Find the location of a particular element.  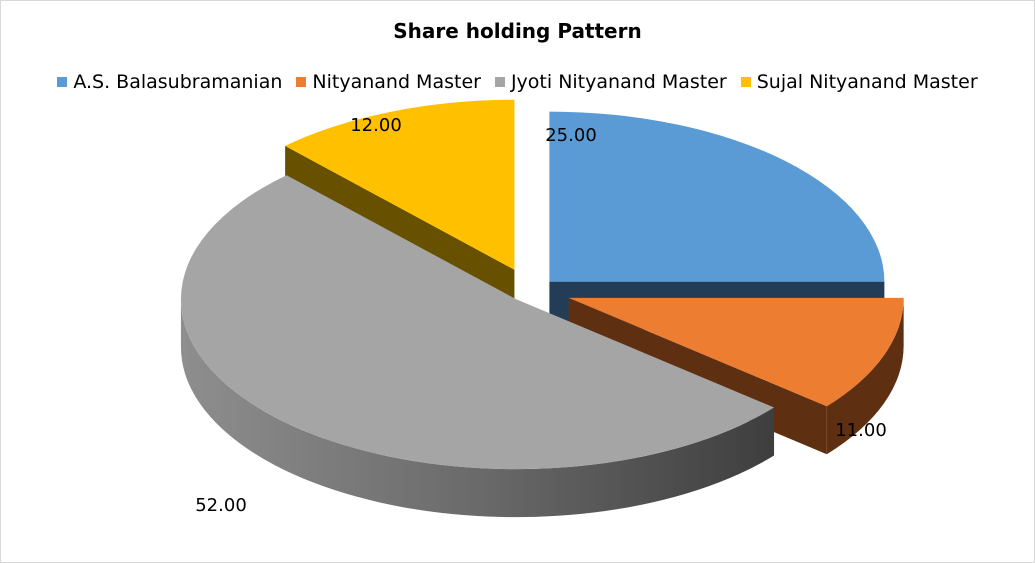

legend-label-sujal: Sujal Nityanand Master is located at coordinates (867, 82).